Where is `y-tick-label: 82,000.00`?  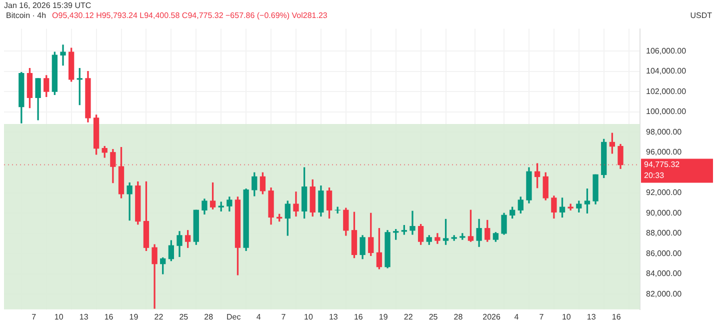 y-tick-label: 82,000.00 is located at coordinates (664, 293).